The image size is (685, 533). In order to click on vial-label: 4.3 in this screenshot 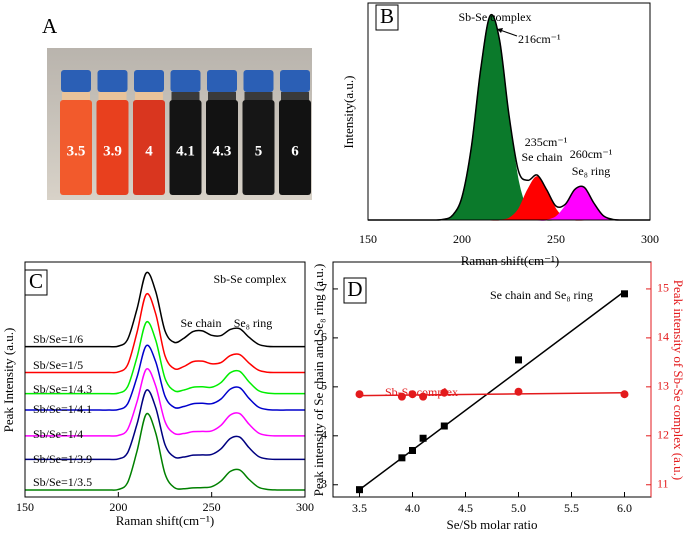, I will do `click(222, 151)`.